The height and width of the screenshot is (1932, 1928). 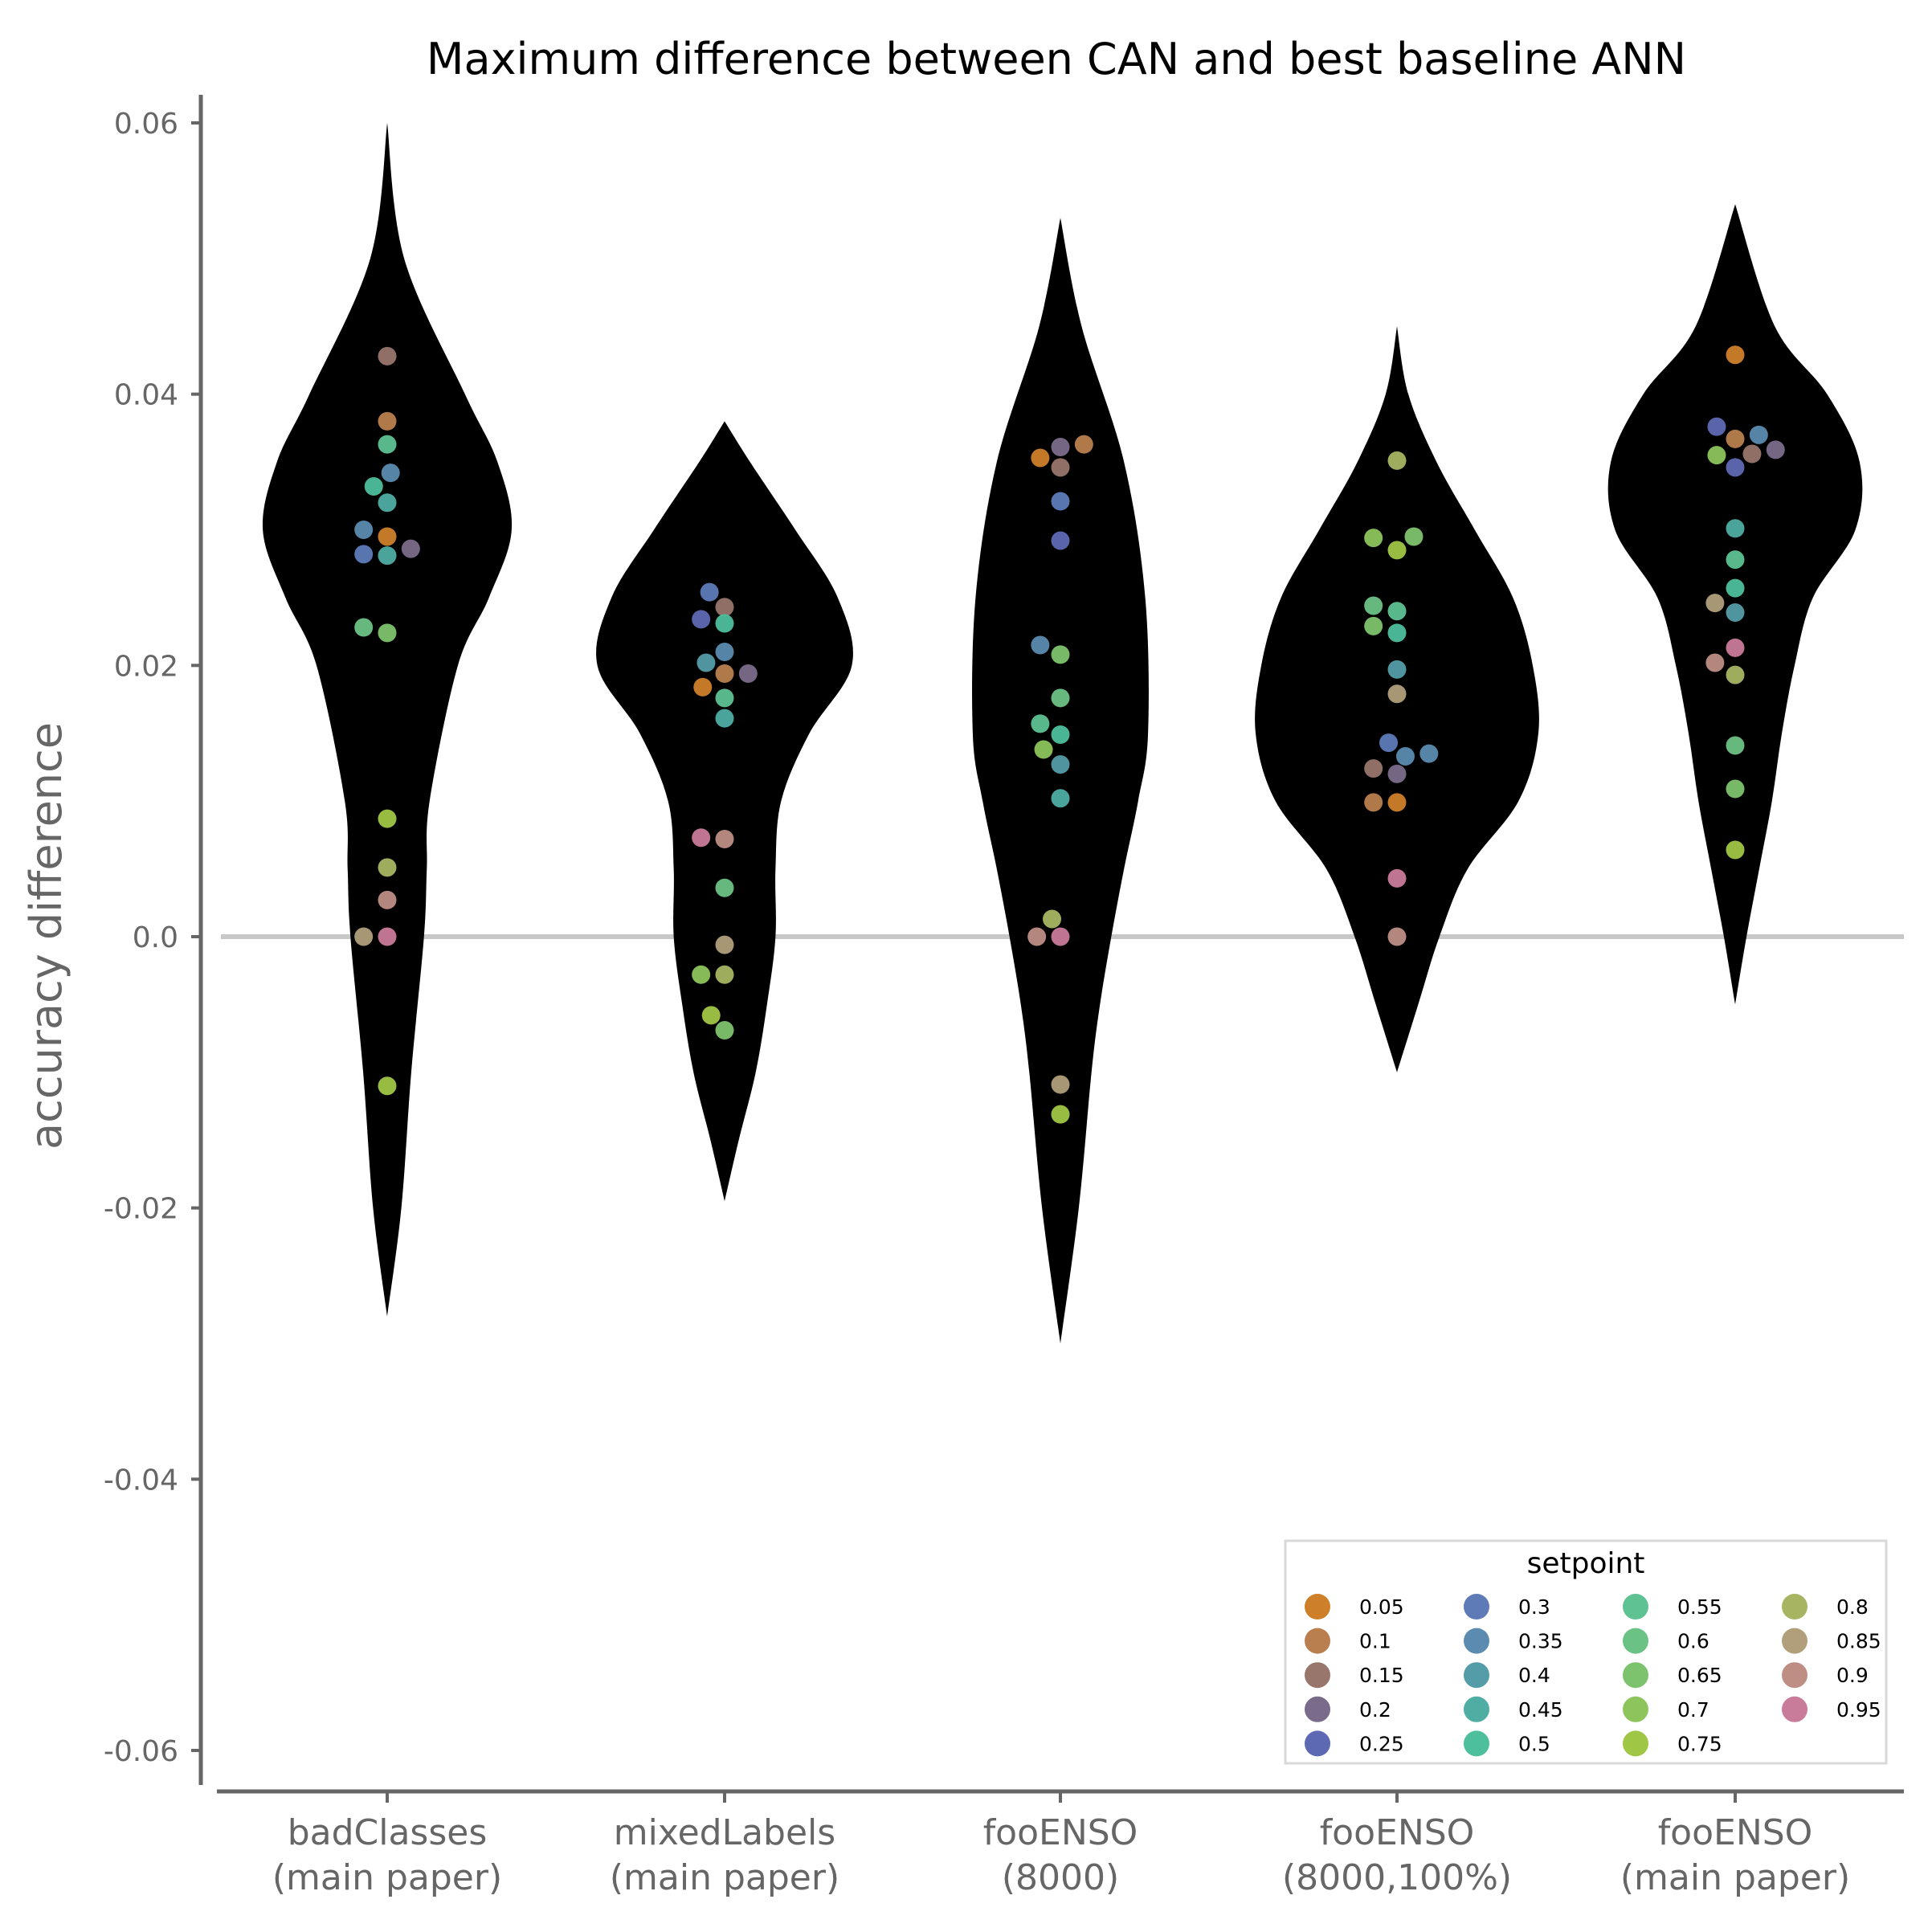 I want to click on x-tick-label: badClasses, so click(x=388, y=1832).